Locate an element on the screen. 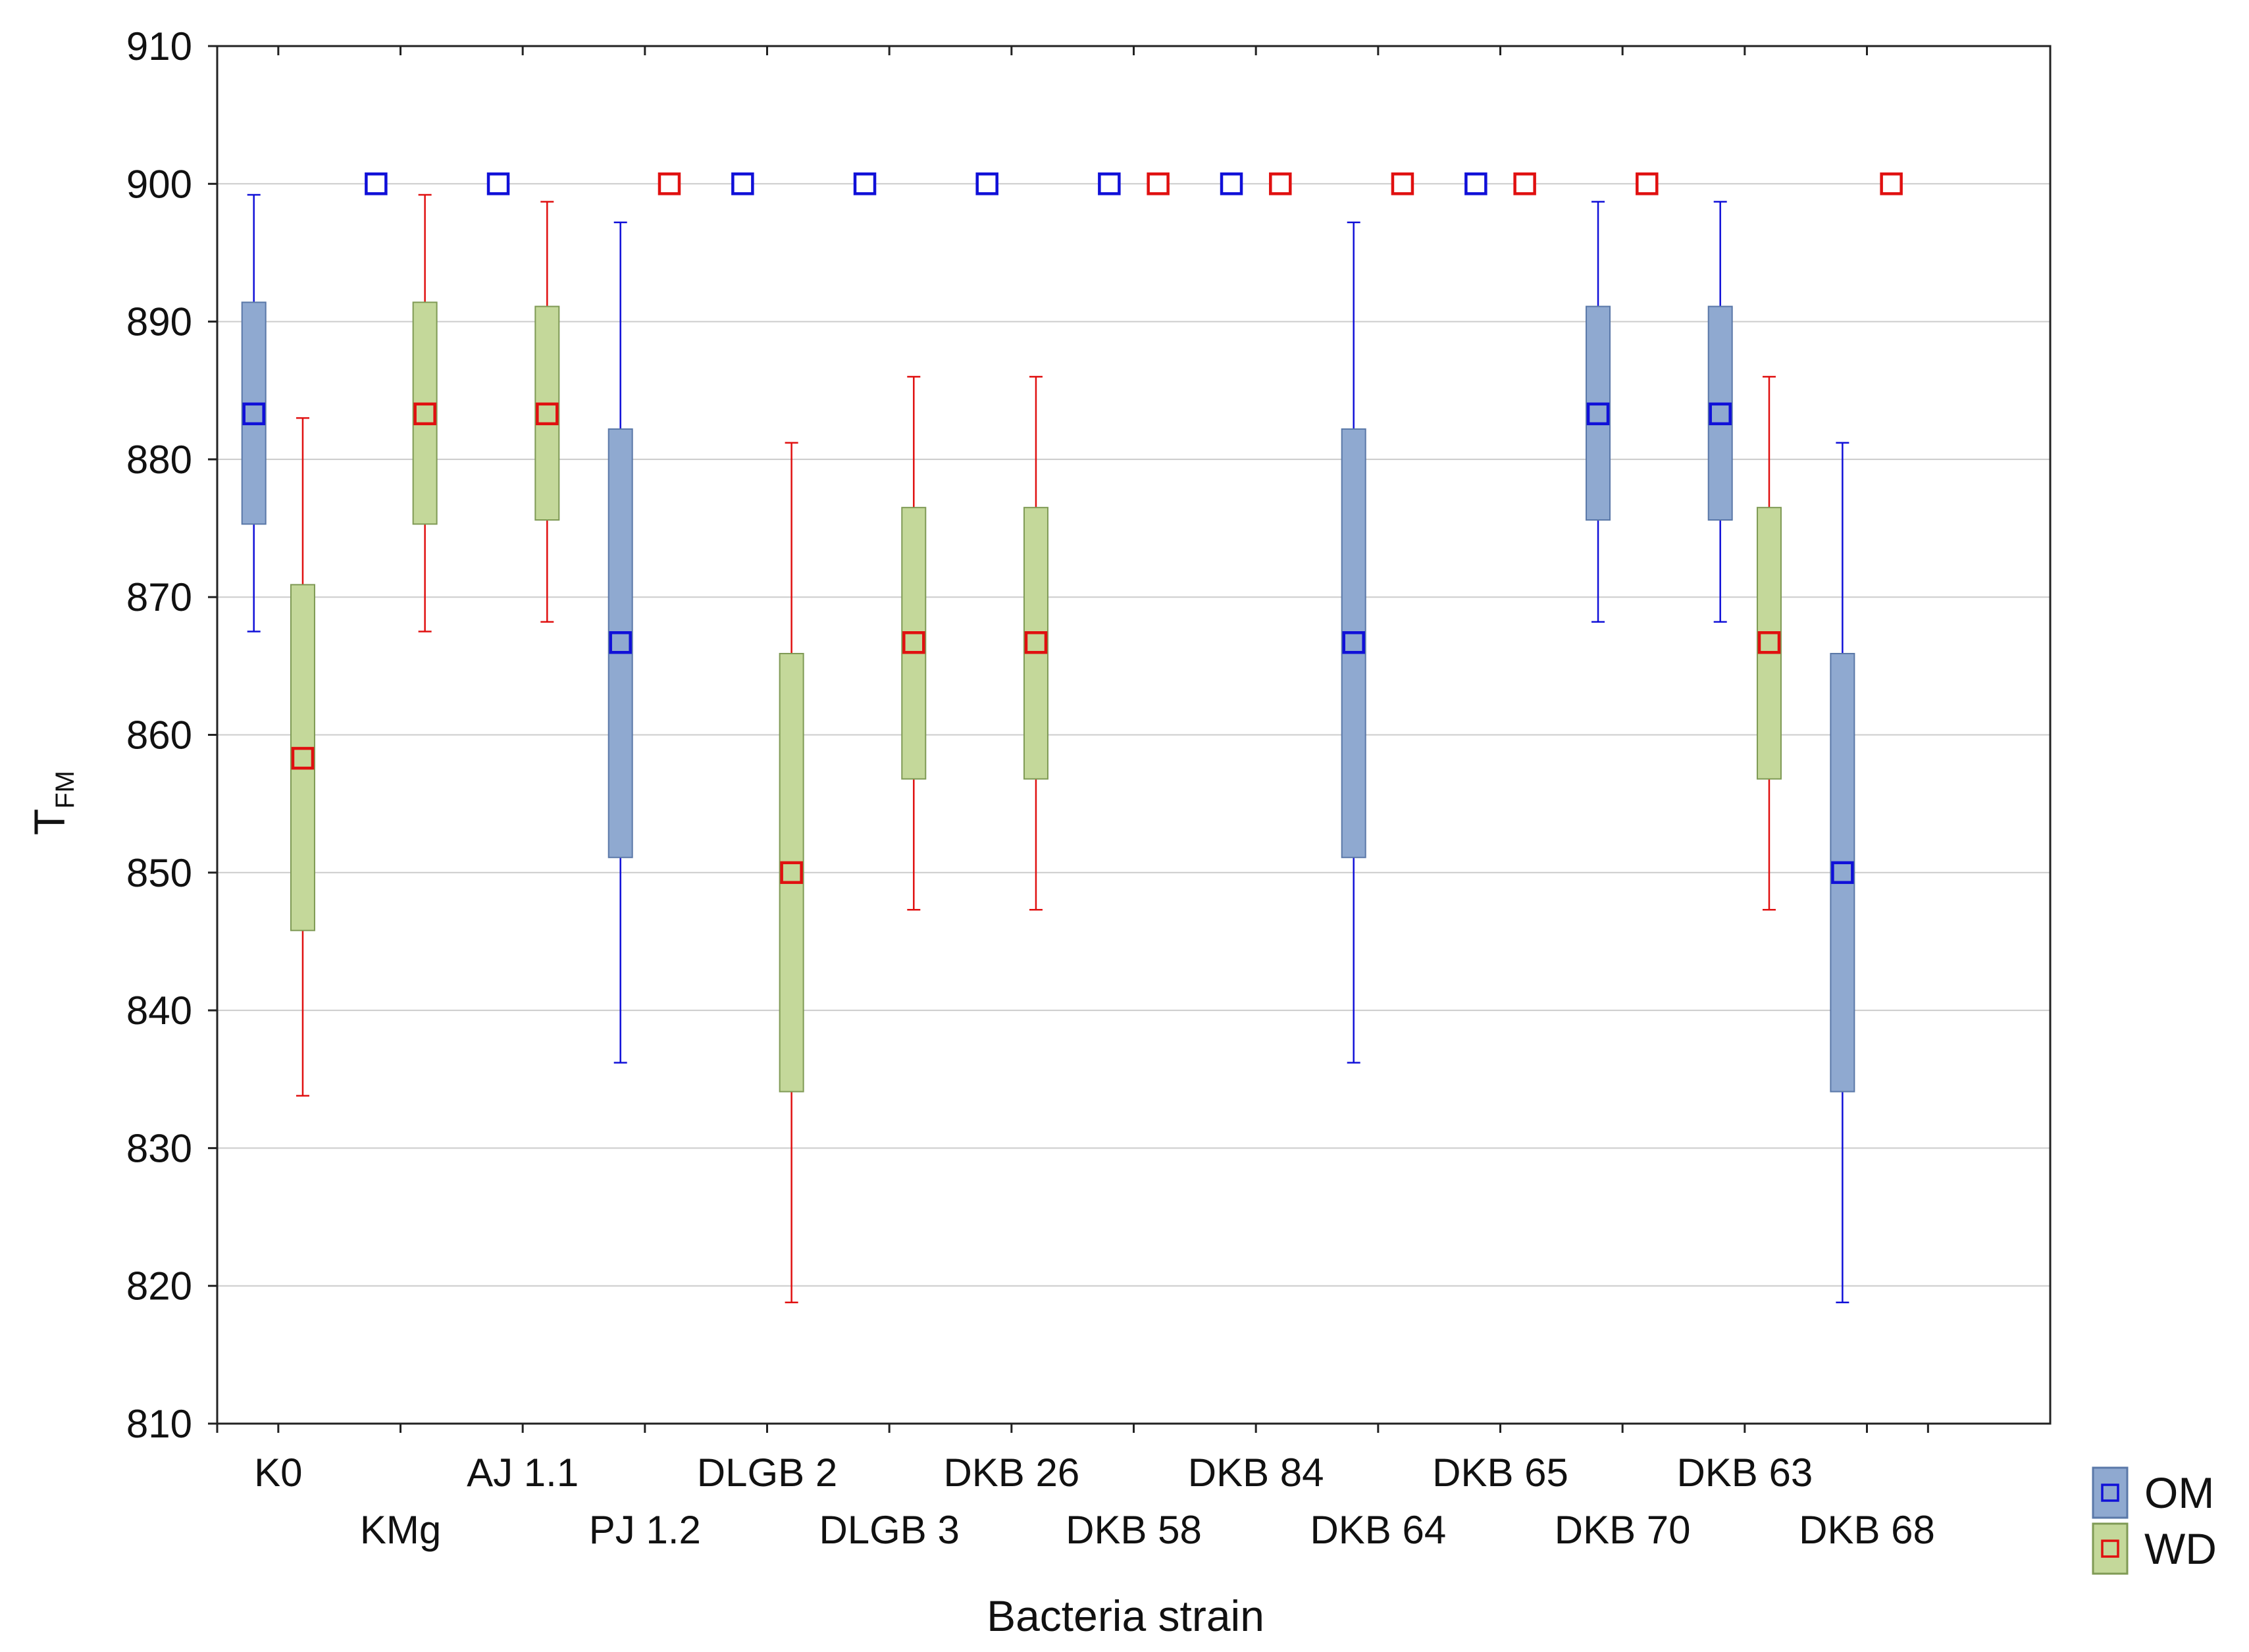 The width and height of the screenshot is (2249, 1652). x-tick-label: DKB 58 is located at coordinates (1134, 1530).